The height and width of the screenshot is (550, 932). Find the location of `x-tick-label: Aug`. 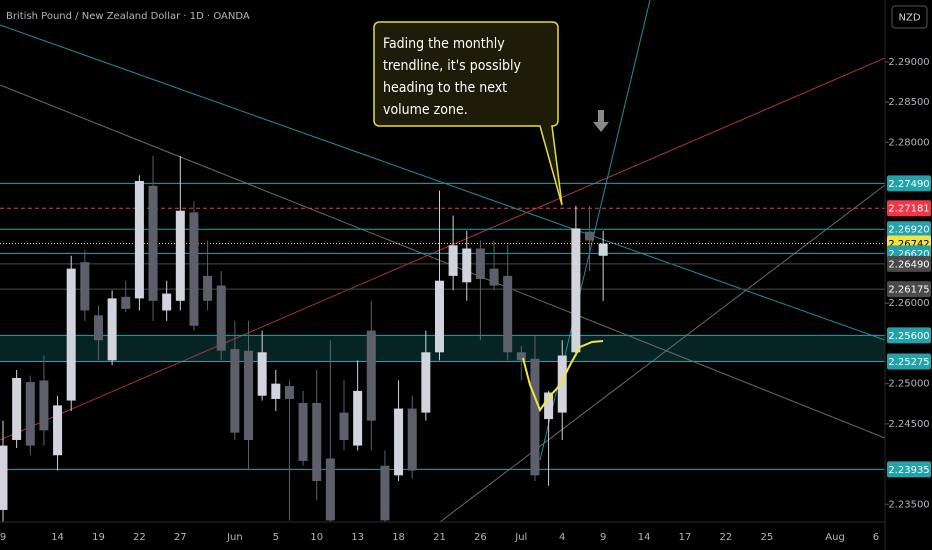

x-tick-label: Aug is located at coordinates (835, 537).